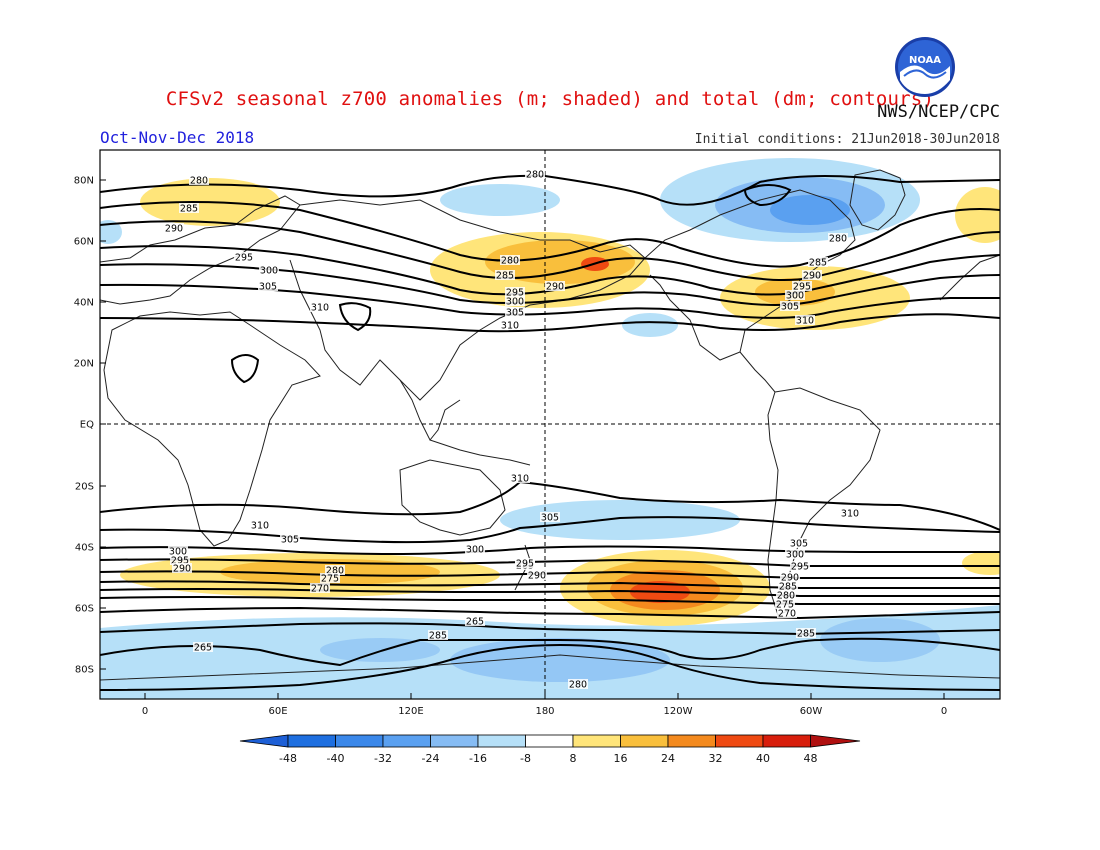  What do you see at coordinates (847, 139) in the screenshot?
I see `initial-conditions-label: Initial conditions: 21Jun2018-30Jun2018` at bounding box center [847, 139].